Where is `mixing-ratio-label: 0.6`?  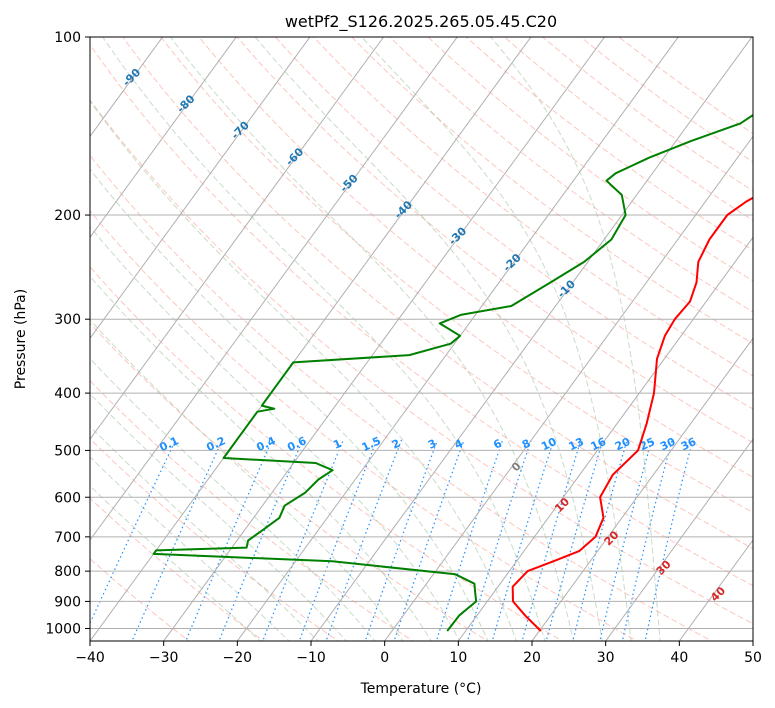
mixing-ratio-label: 0.6 is located at coordinates (296, 444).